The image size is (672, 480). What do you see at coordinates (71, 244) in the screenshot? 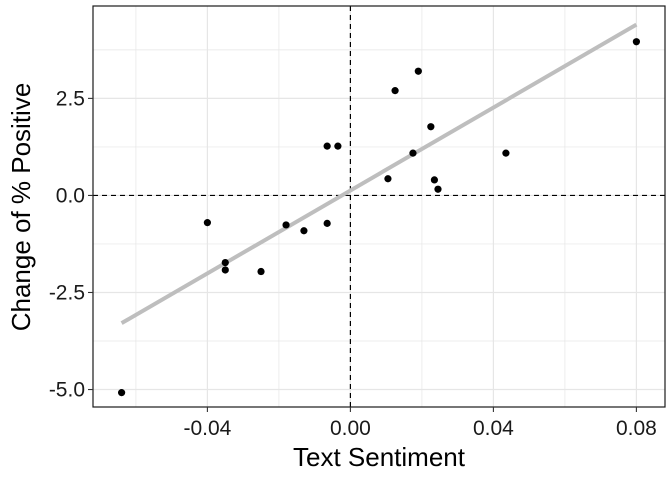
I see `y-ticks: -5.0 -2.5 0.0 2.5` at bounding box center [71, 244].